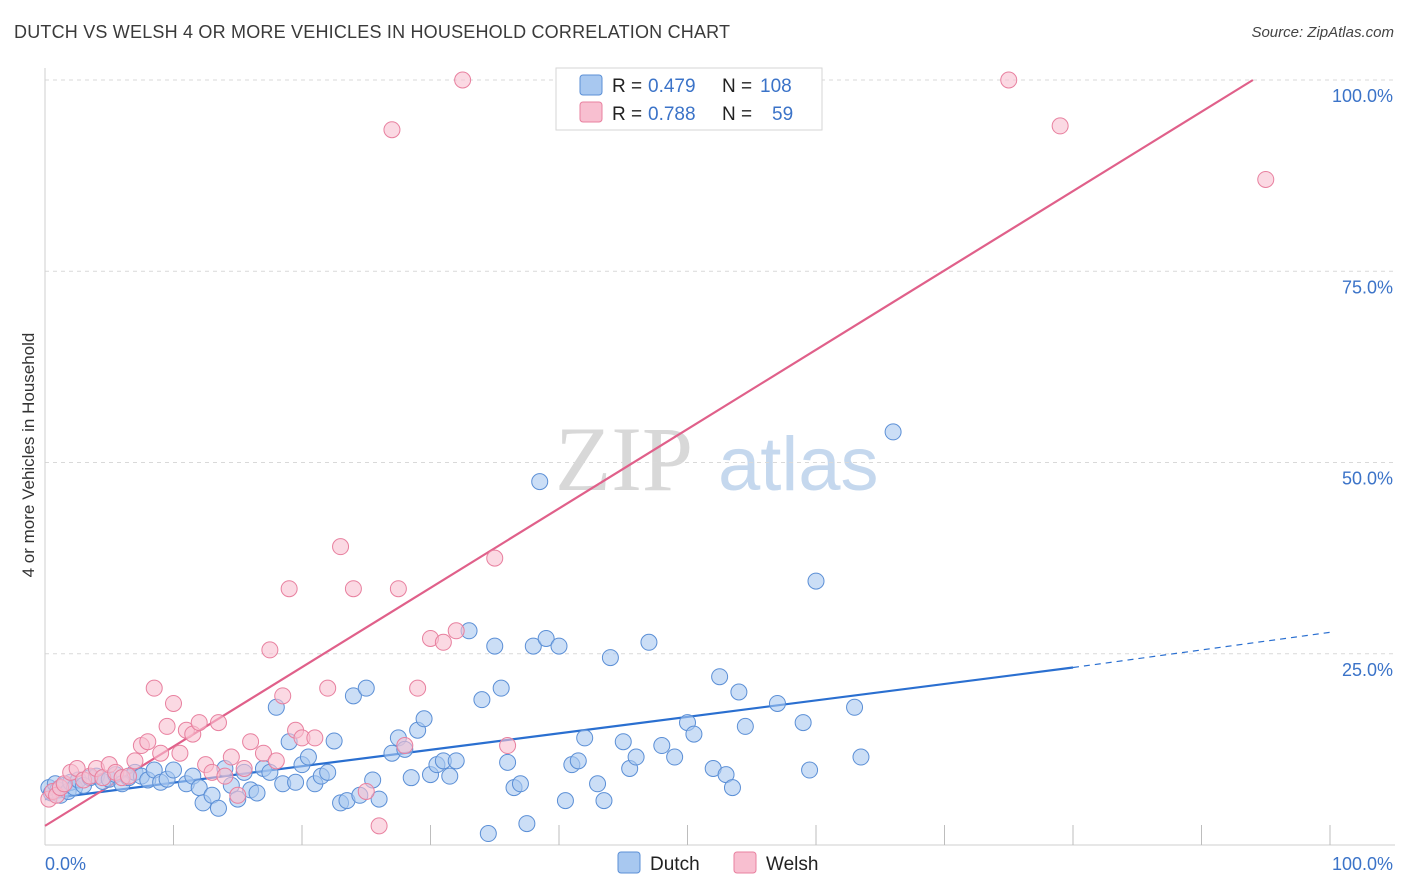 The width and height of the screenshot is (1406, 892). Describe the element at coordinates (629, 862) in the screenshot. I see `bottom-legend-swatch-dutch` at that location.